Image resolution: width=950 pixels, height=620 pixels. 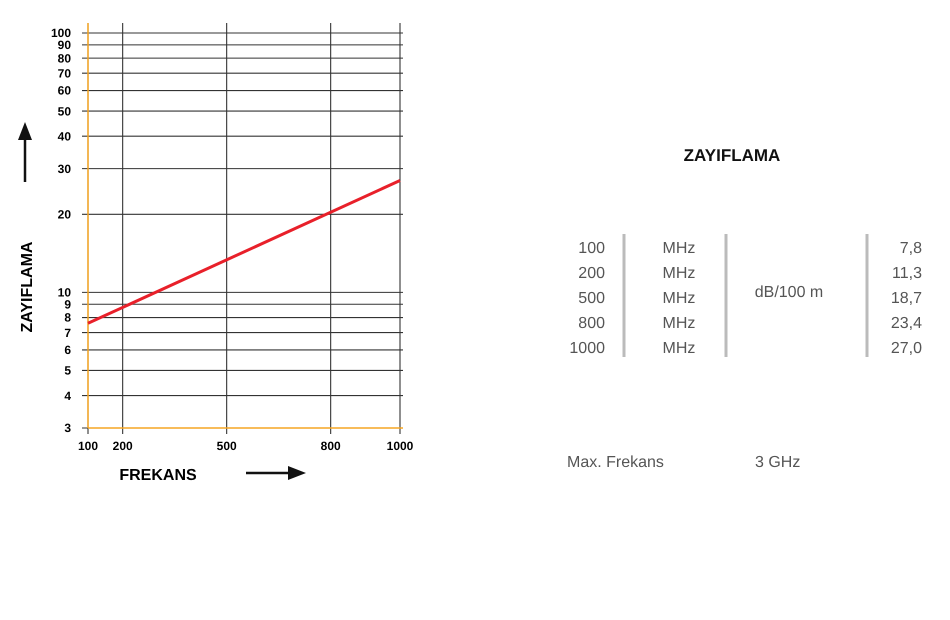 What do you see at coordinates (65, 58) in the screenshot?
I see `y-tick-label: 80` at bounding box center [65, 58].